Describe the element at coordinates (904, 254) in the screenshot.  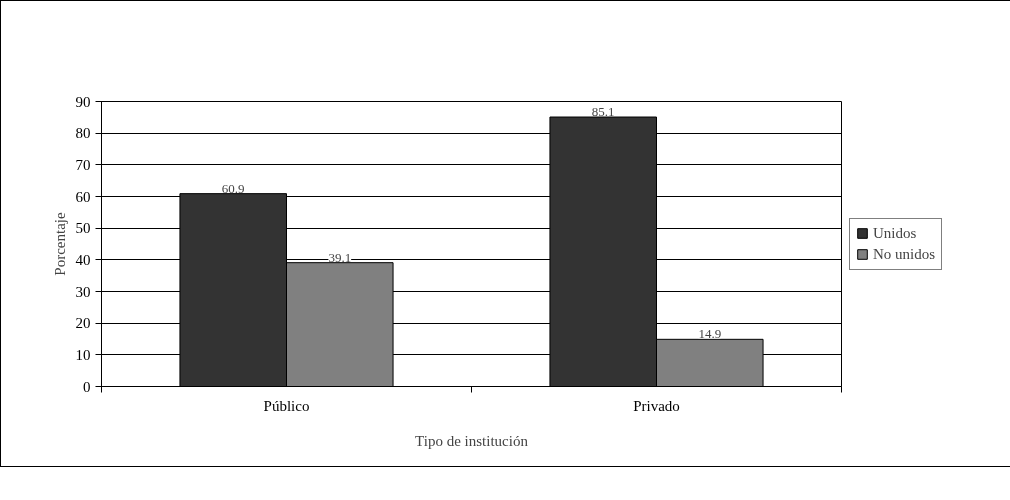
I see `legend-label: No unidos` at that location.